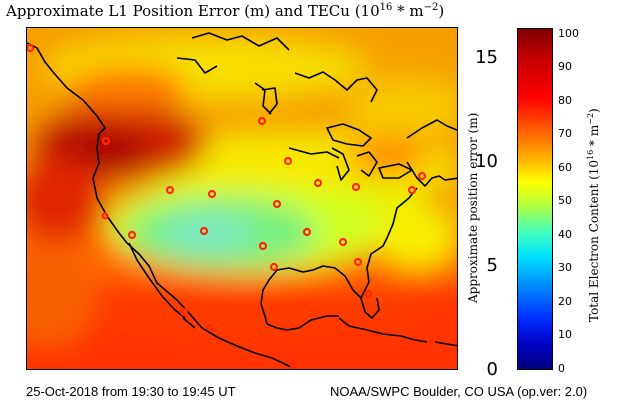  What do you see at coordinates (561, 368) in the screenshot?
I see `colorbar-tick-0: 0` at bounding box center [561, 368].